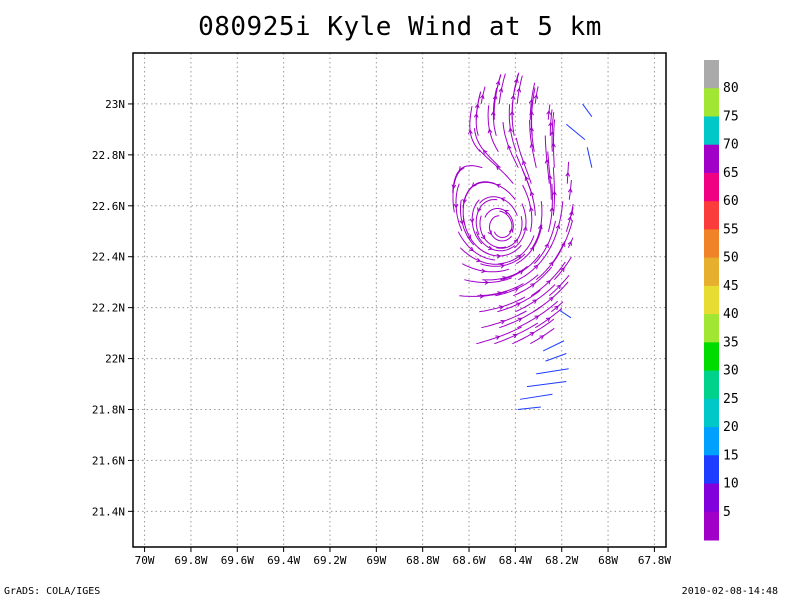  Describe the element at coordinates (190, 560) in the screenshot. I see `x-tick-label: 69.8W` at that location.